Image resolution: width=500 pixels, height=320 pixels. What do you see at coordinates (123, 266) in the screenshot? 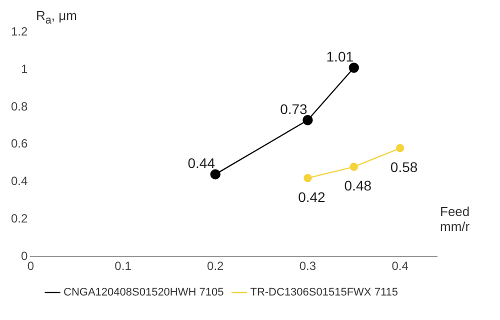
I see `x-tick-label: 0.1` at bounding box center [123, 266].